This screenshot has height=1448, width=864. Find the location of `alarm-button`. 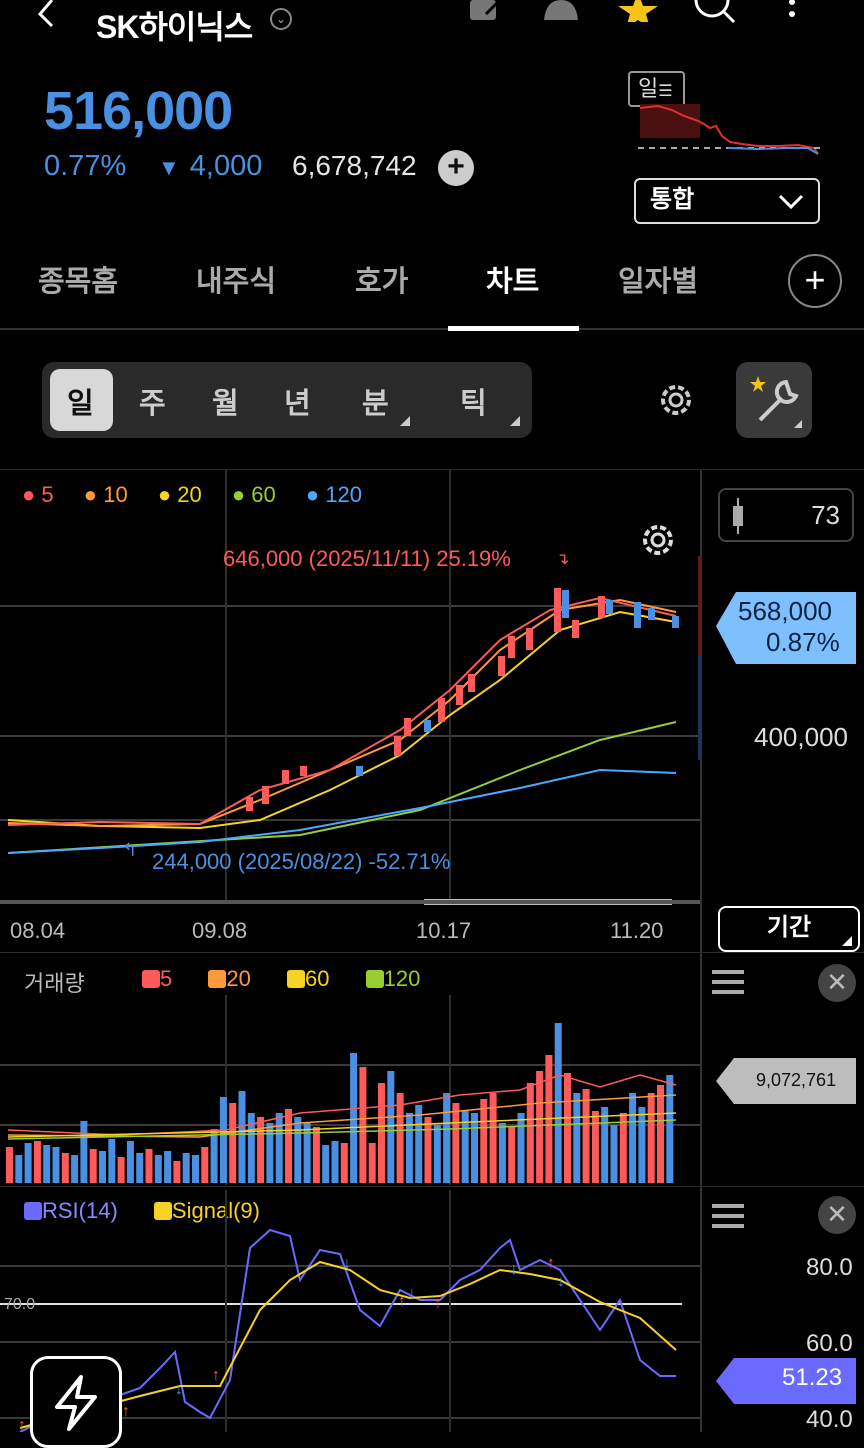

alarm-button is located at coordinates (561, 13).